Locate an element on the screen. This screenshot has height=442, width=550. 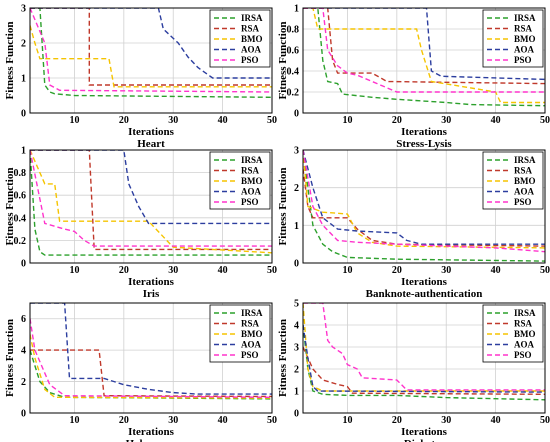
y-tick-label: 0.4 is located at coordinates (293, 72).